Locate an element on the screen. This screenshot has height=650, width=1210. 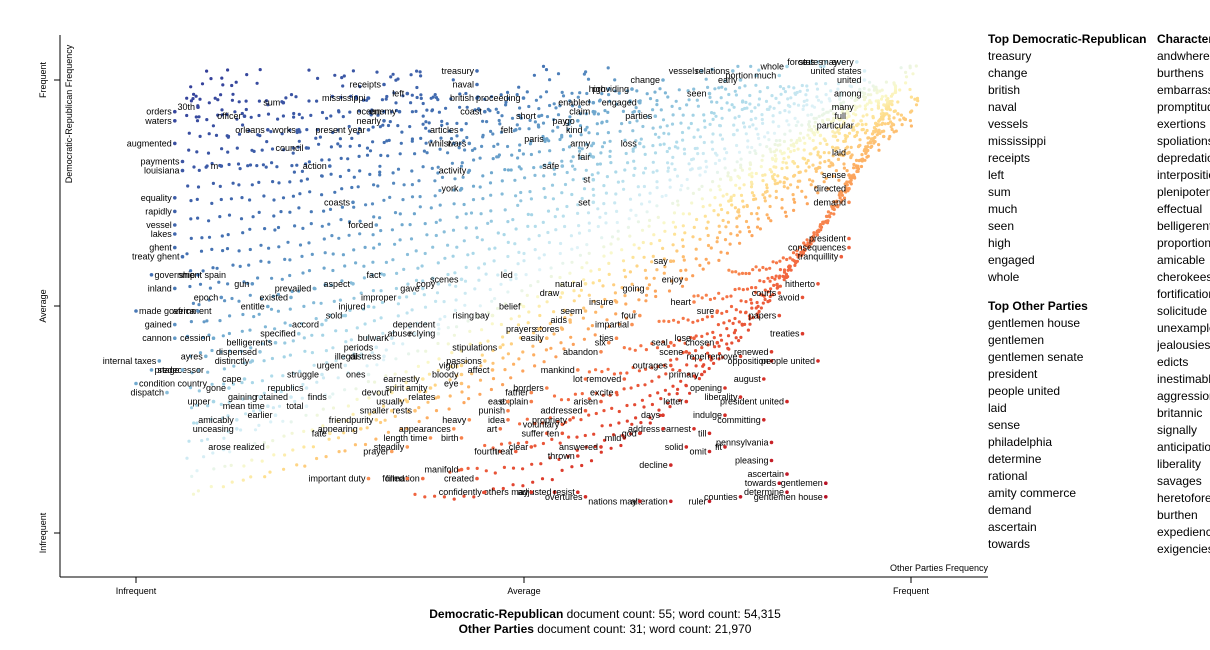
labeled-point: distress is located at coordinates (368, 356).